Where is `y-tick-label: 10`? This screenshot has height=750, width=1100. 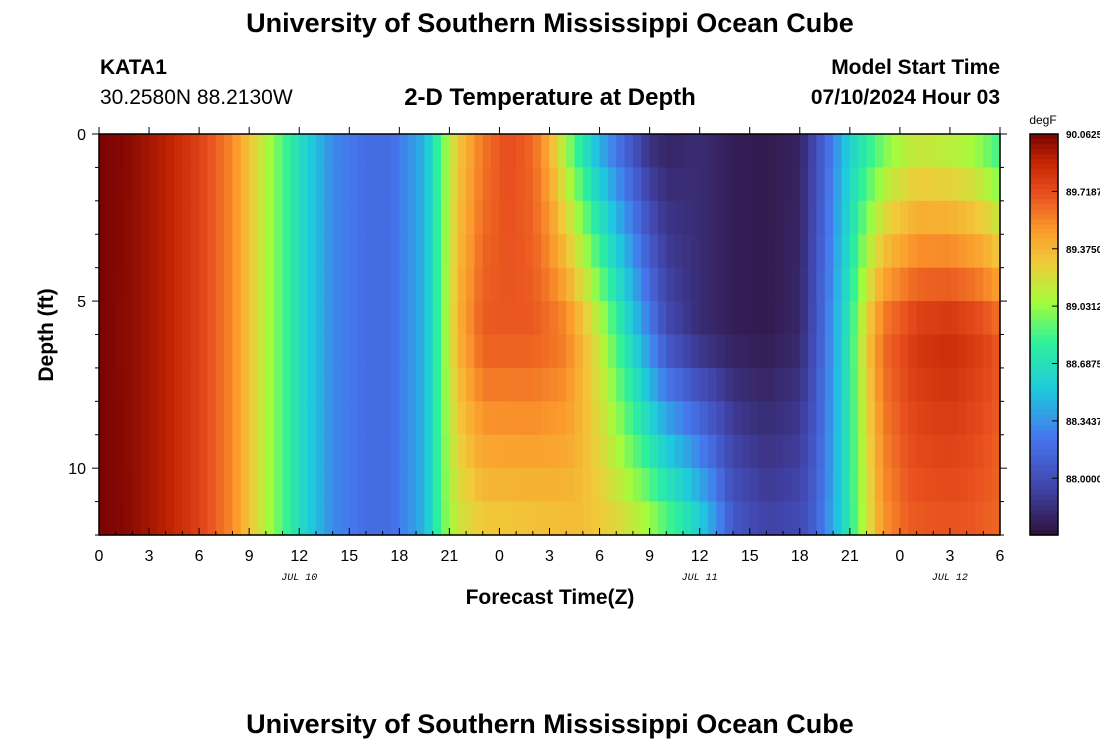 y-tick-label: 10 is located at coordinates (77, 469).